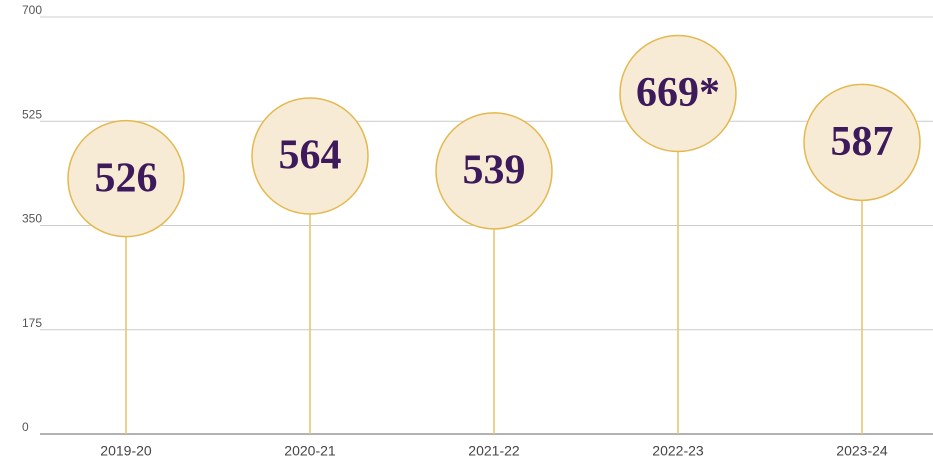  Describe the element at coordinates (310, 451) in the screenshot. I see `x-tick-label: 2020-21` at that location.